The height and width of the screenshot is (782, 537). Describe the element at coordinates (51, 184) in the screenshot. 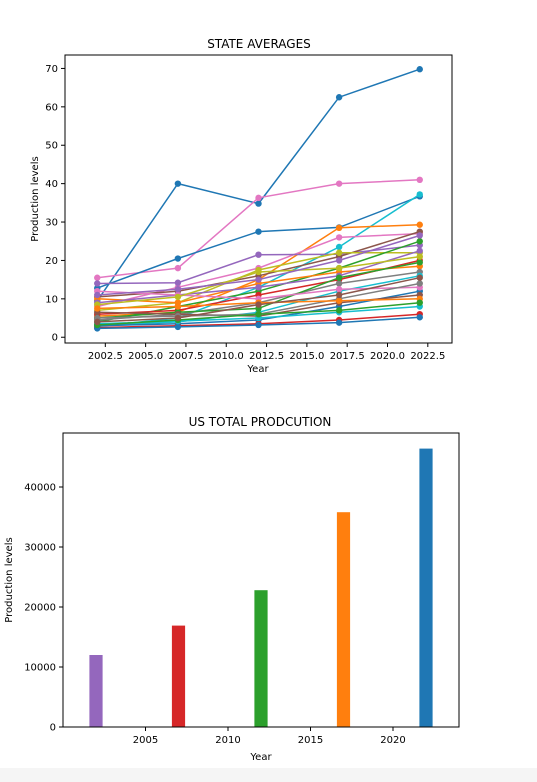

I see `y-tick-label: 40` at that location.